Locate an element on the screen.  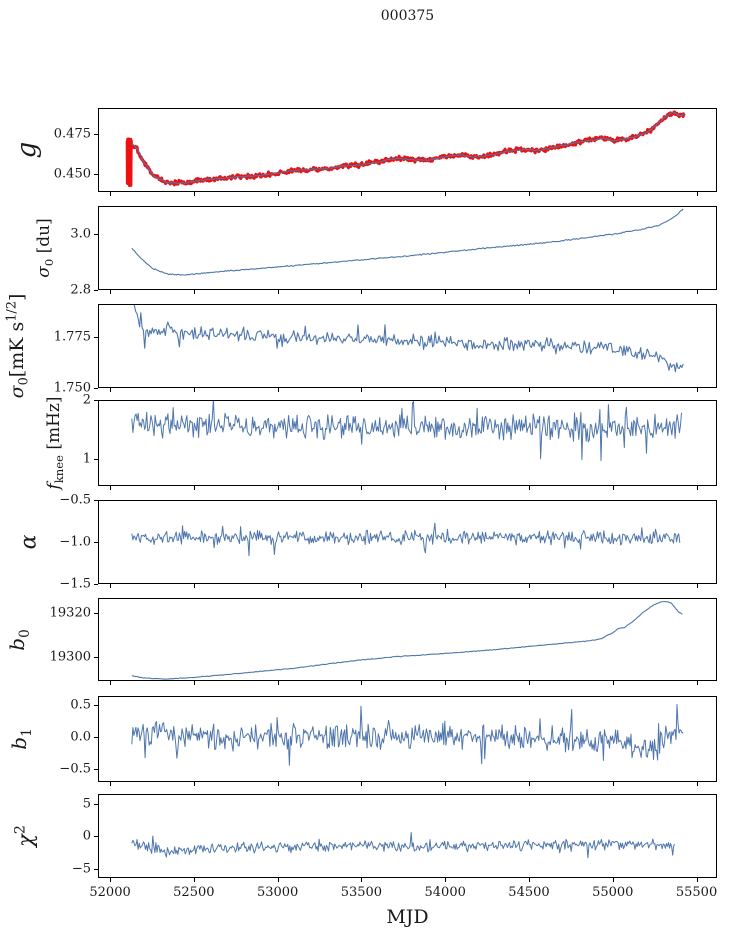
gain-smoothed-line is located at coordinates (408, 148).